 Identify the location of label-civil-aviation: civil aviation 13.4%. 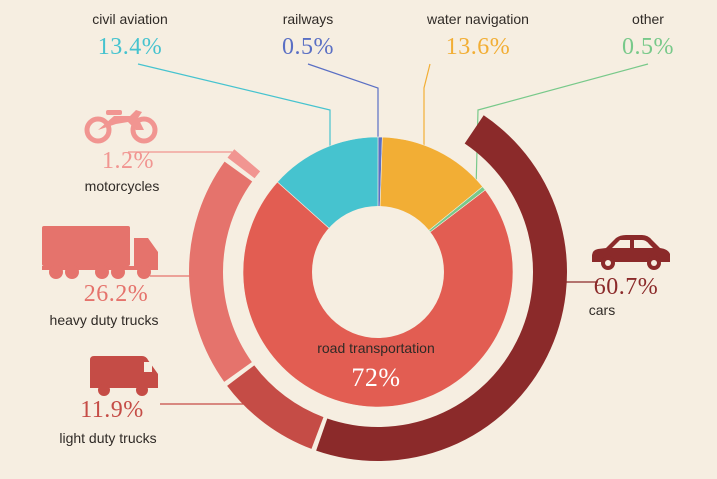
(129, 35).